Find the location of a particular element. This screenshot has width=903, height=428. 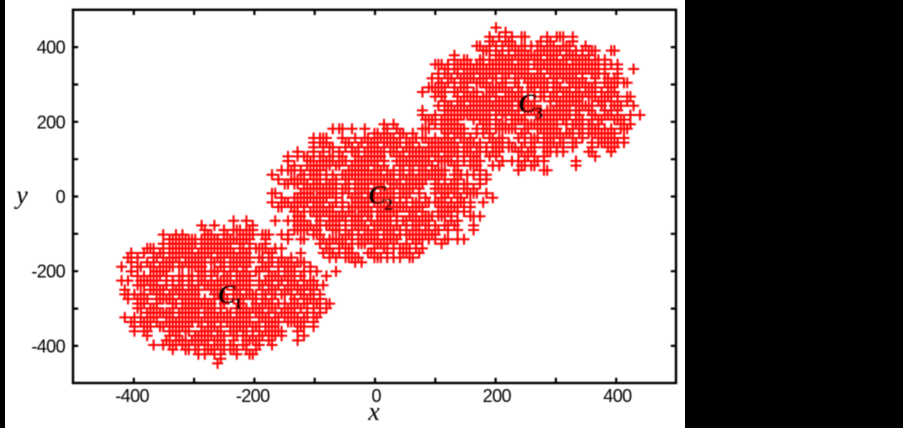

svg-text: y is located at coordinates (20, 195).